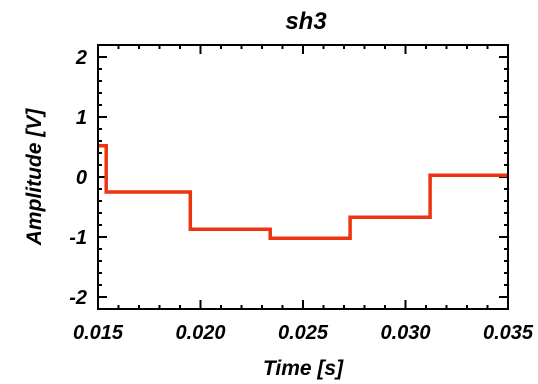 The height and width of the screenshot is (384, 538). I want to click on y-tick-label: 2, so click(81, 58).